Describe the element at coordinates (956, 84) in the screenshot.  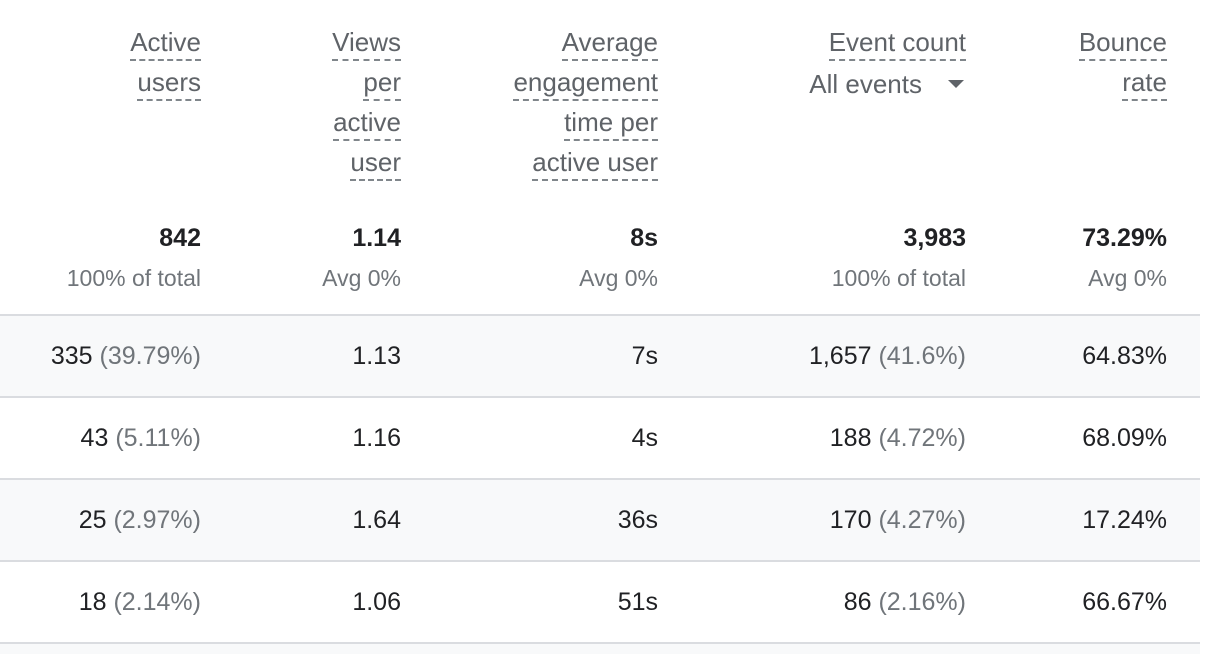
I see `caret-down-icon` at that location.